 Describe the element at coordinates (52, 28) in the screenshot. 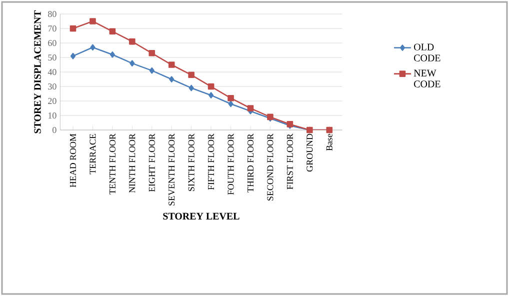

I see `y-tick-label: 70` at that location.